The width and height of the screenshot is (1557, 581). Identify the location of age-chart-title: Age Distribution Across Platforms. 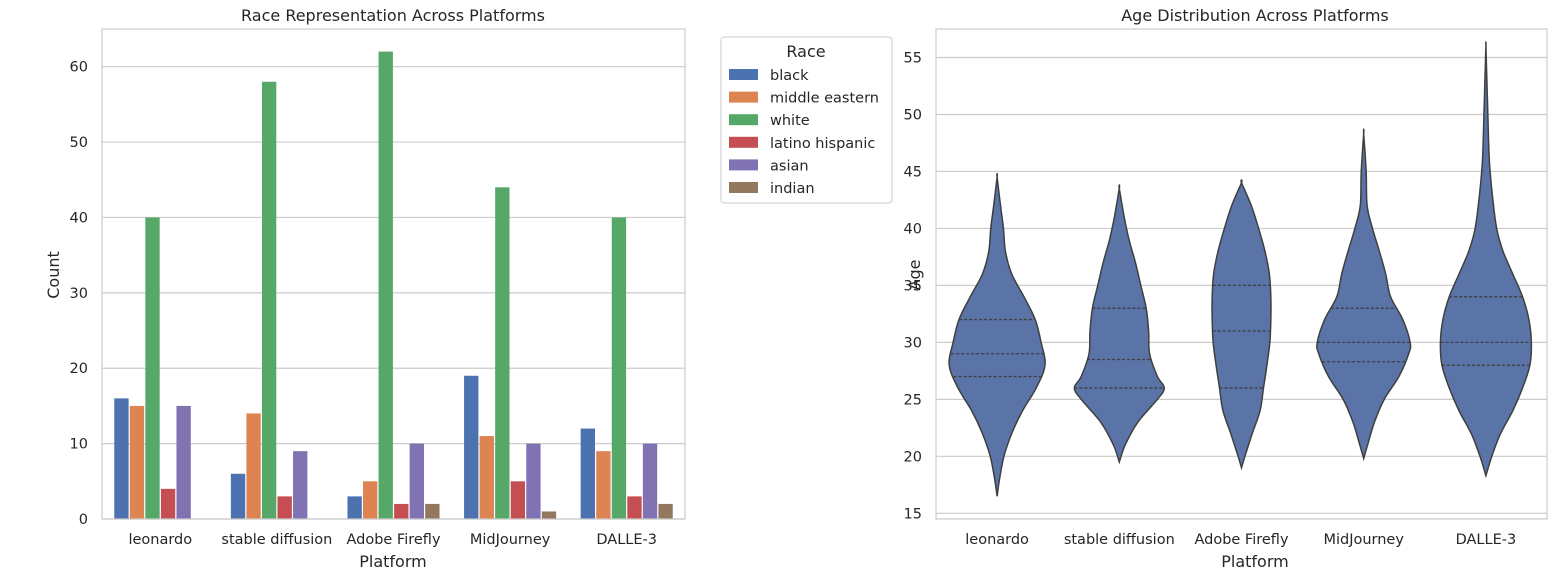
(1255, 15).